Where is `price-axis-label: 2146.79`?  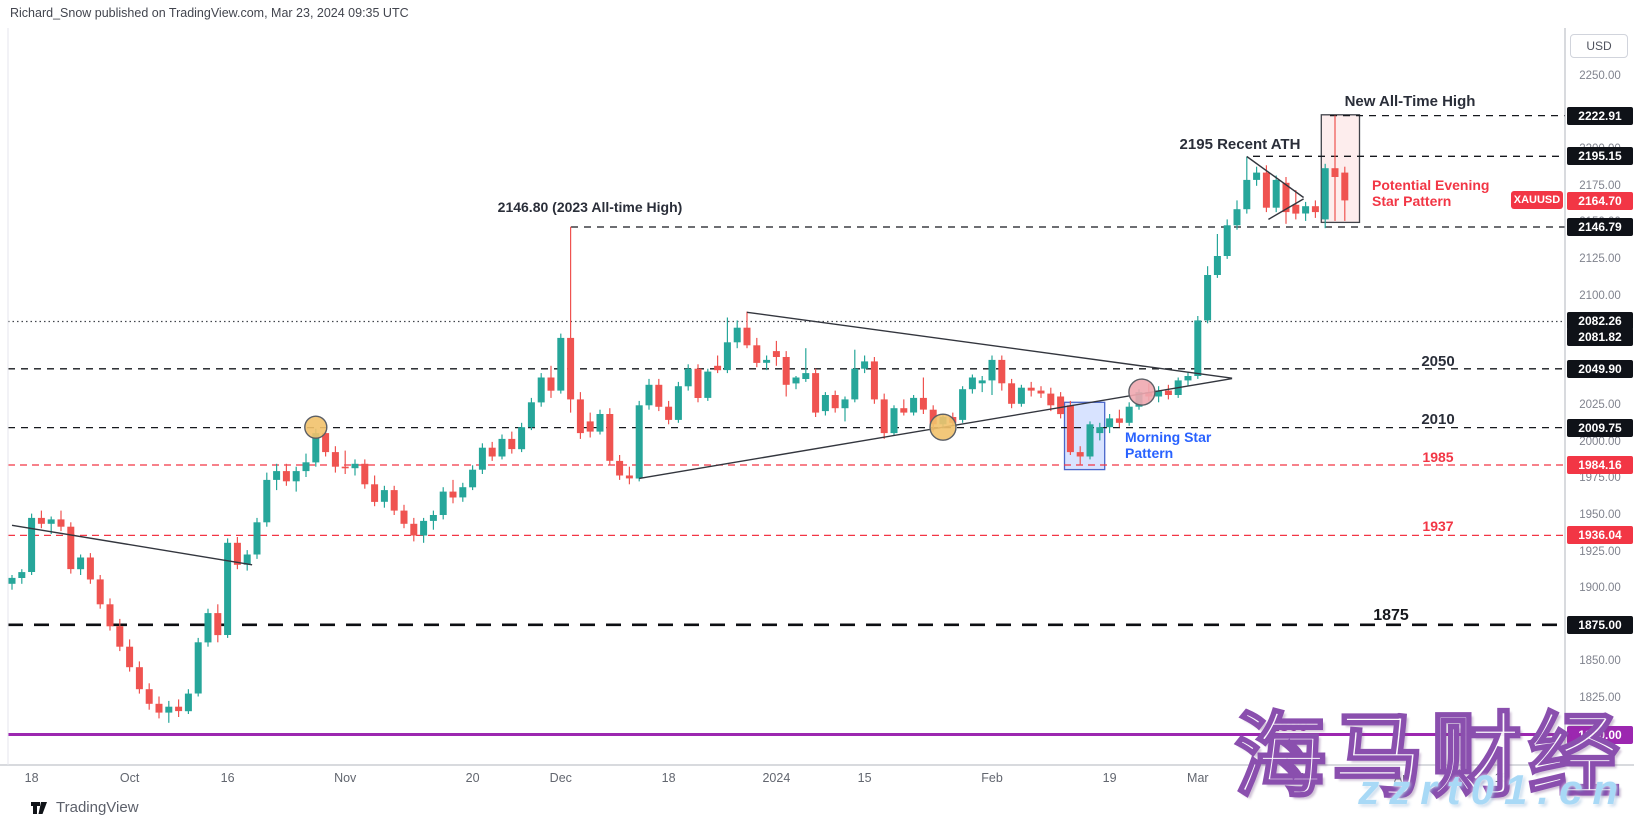 price-axis-label: 2146.79 is located at coordinates (1600, 227).